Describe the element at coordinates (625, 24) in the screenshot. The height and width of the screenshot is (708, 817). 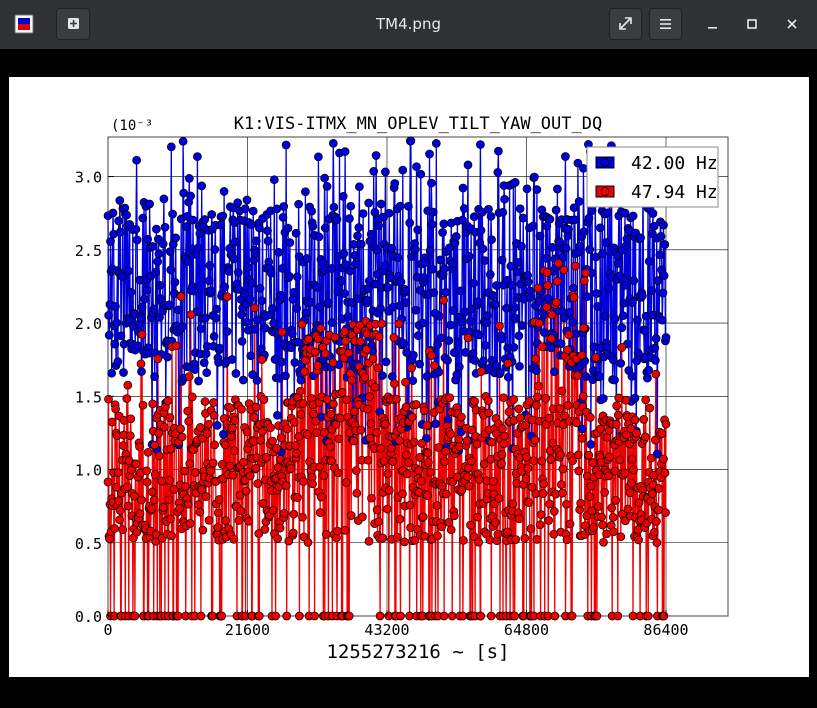
I see `fullscreen-button` at that location.